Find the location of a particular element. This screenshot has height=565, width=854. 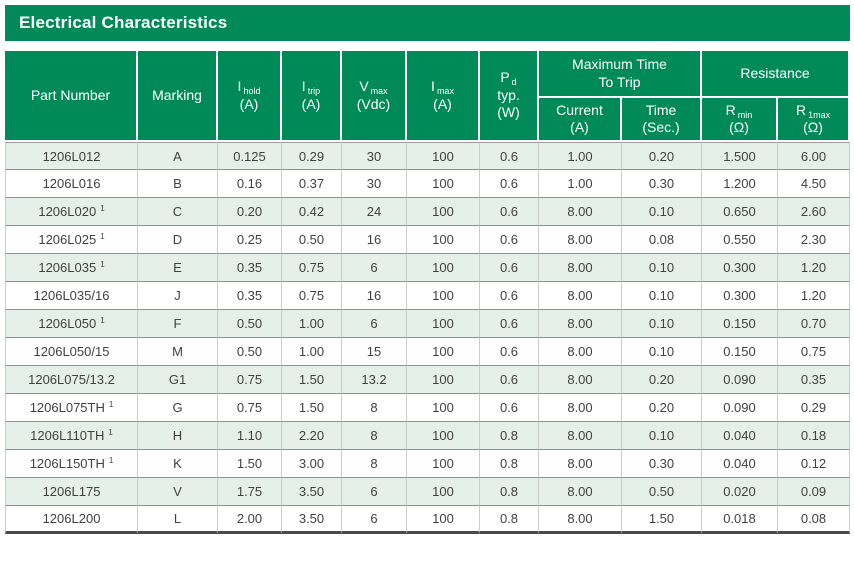

cell-v-max: 16 is located at coordinates (374, 240).